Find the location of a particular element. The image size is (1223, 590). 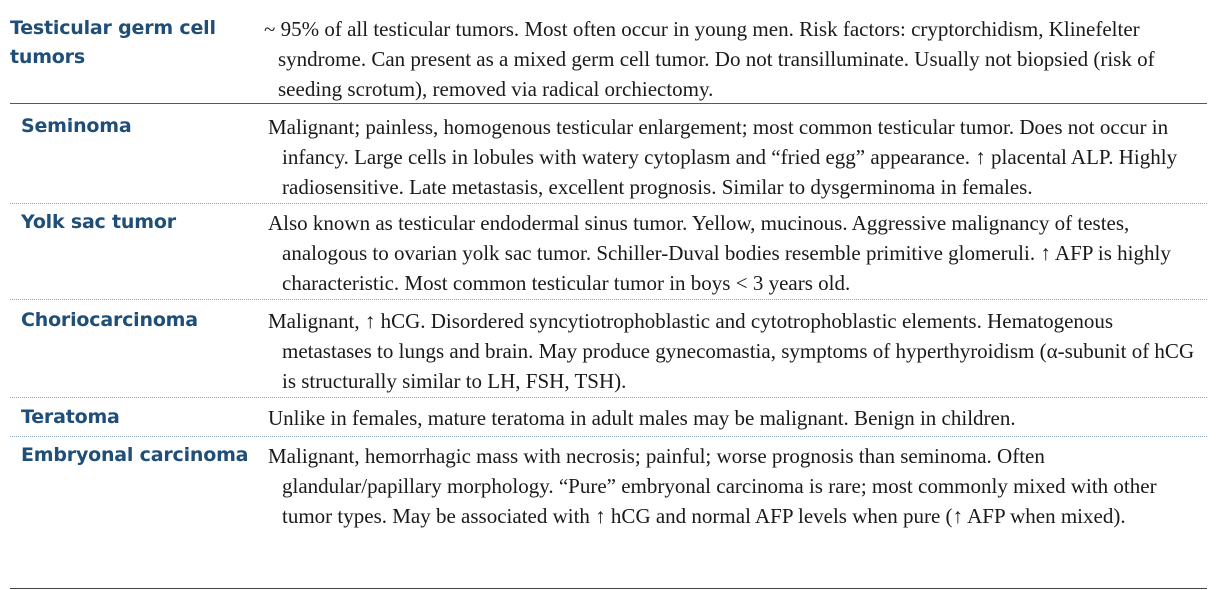

row-term: Embryonal carcinoma is located at coordinates (135, 455).